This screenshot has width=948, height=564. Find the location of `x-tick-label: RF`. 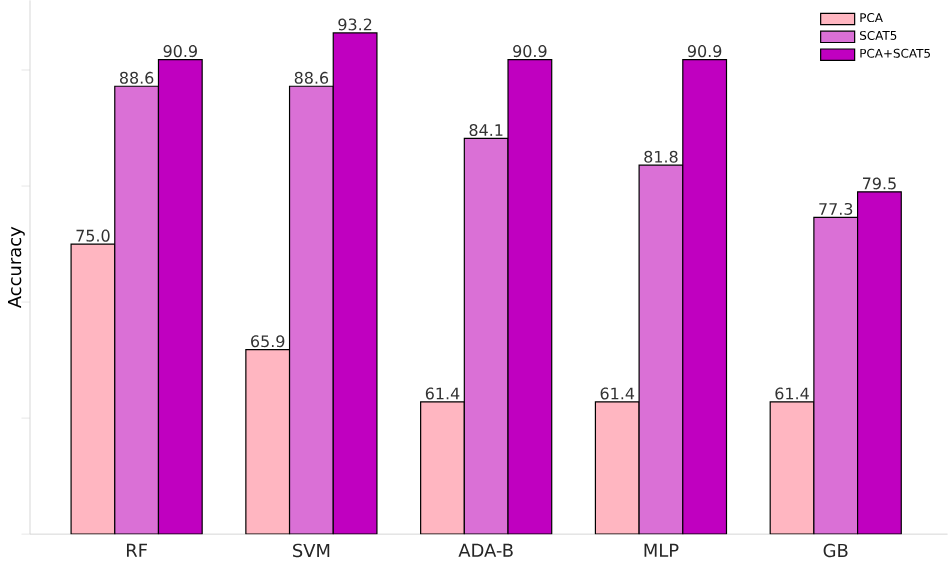

x-tick-label: RF is located at coordinates (136, 550).